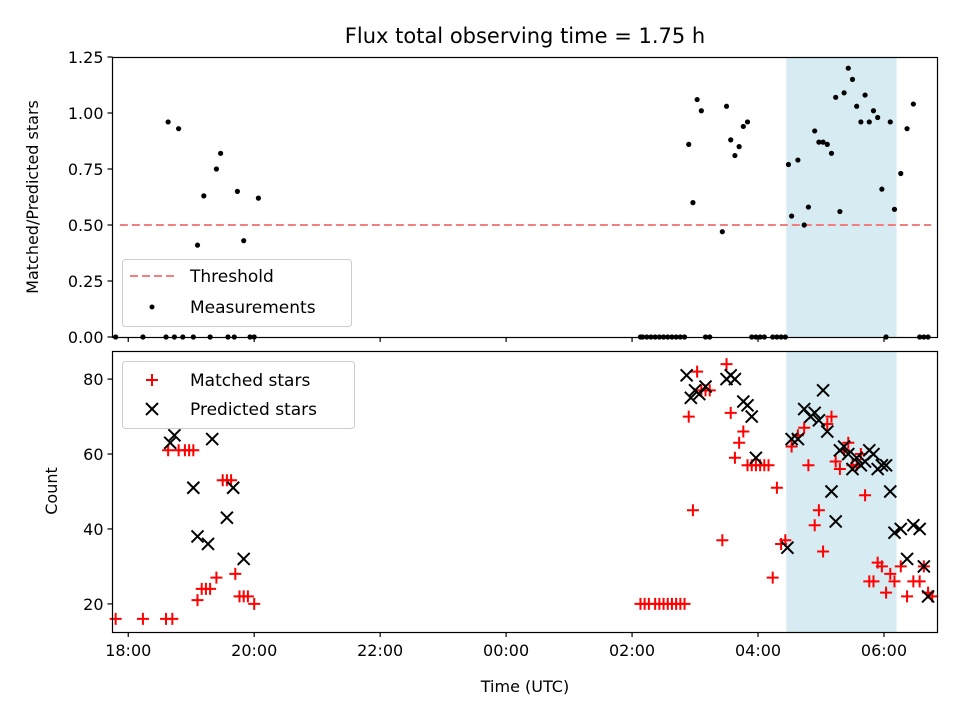 The image size is (960, 720). Describe the element at coordinates (250, 381) in the screenshot. I see `matched-legend-label: Matched stars` at that location.